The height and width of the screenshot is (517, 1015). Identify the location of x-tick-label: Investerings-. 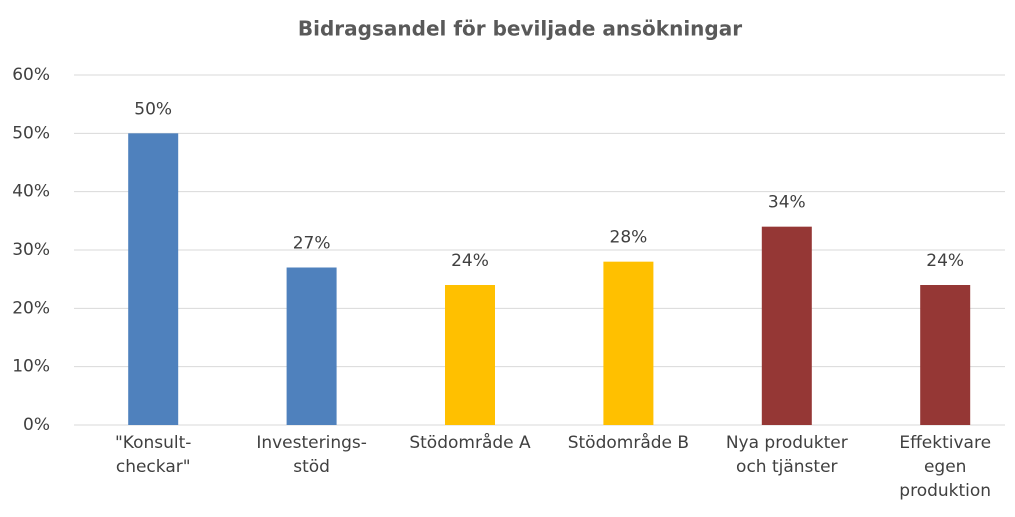
(311, 443).